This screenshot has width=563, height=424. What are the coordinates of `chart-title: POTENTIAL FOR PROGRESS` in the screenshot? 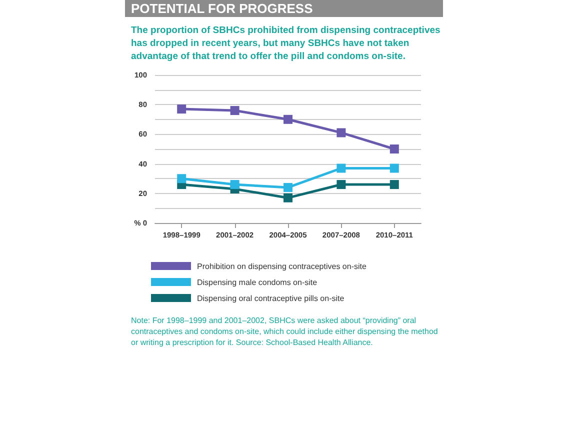 It's located at (284, 8).